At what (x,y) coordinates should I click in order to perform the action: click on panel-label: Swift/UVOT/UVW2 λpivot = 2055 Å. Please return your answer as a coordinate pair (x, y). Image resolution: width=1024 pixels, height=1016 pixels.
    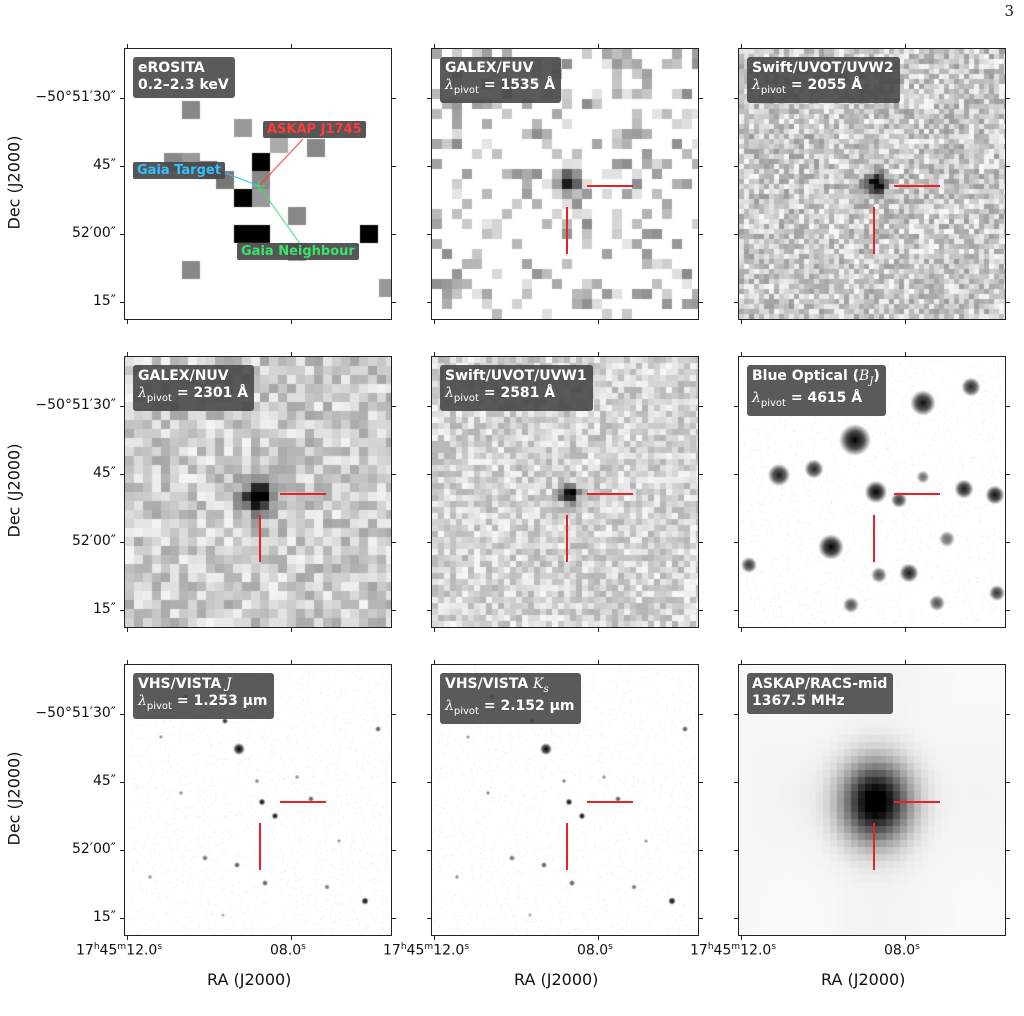
    Looking at the image, I should click on (823, 80).